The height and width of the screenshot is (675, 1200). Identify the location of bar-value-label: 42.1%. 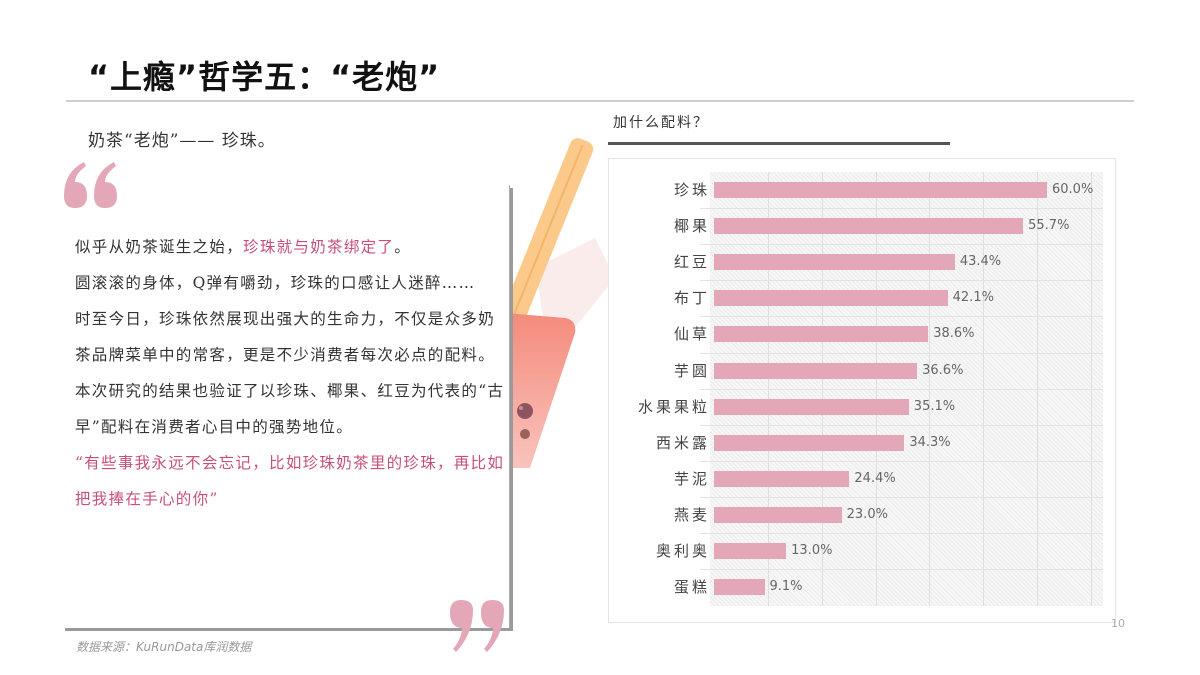
(973, 298).